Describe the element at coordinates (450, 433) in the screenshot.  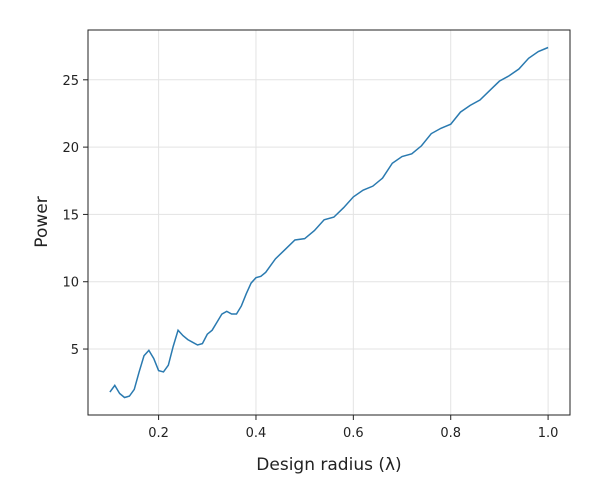
I see `x-tick-label: 0.8` at that location.